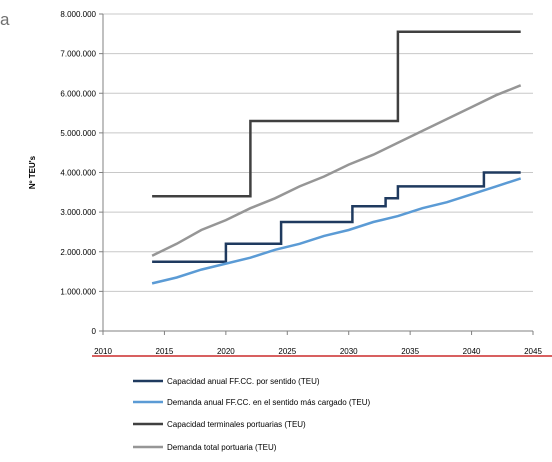  I want to click on x-tick-label-2: 2020, so click(226, 351).